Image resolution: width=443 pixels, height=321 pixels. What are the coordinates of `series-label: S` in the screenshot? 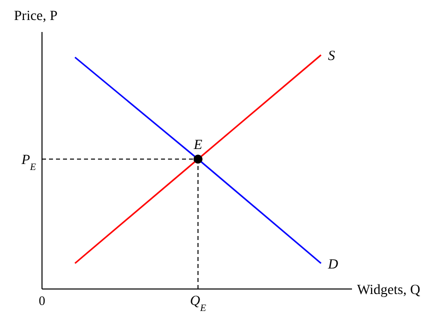 It's located at (331, 56).